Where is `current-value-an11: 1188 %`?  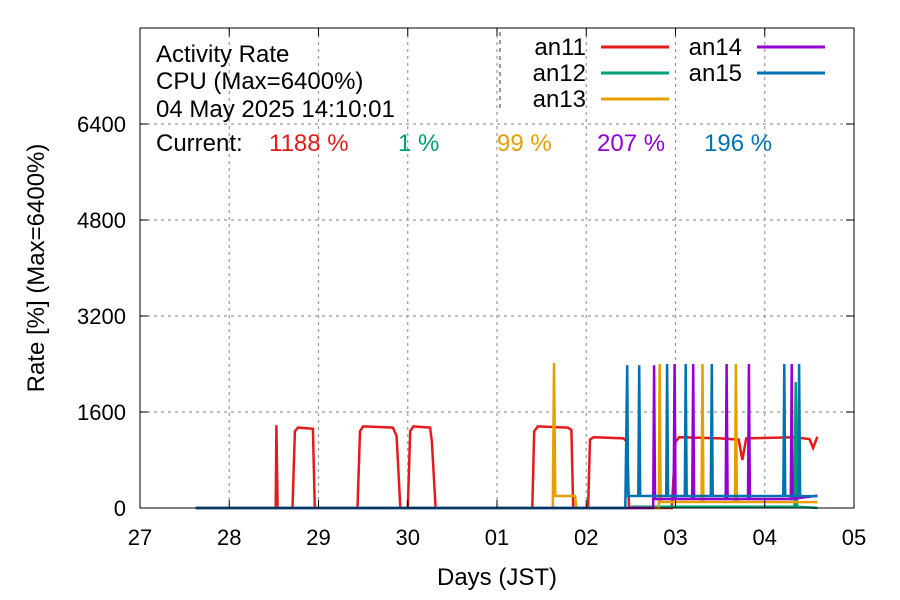
current-value-an11: 1188 % is located at coordinates (309, 143).